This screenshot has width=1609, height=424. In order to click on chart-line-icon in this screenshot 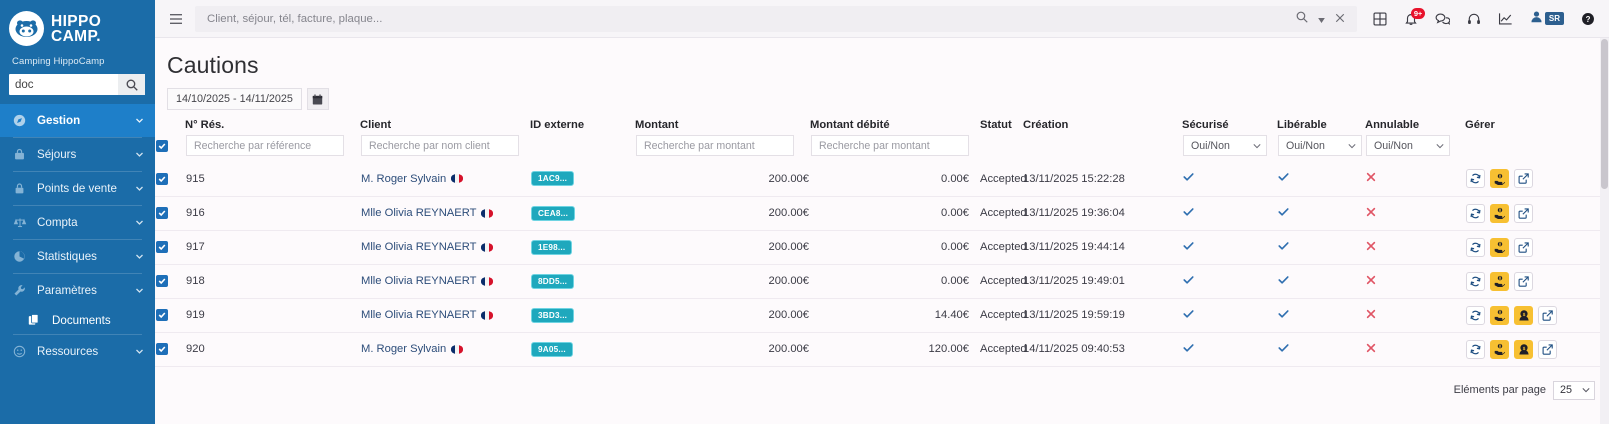, I will do `click(1505, 19)`.